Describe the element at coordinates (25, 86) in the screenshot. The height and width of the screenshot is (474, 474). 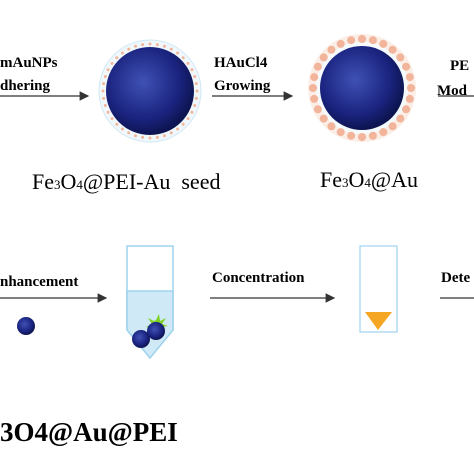
I see `step1-line2: dhering` at that location.